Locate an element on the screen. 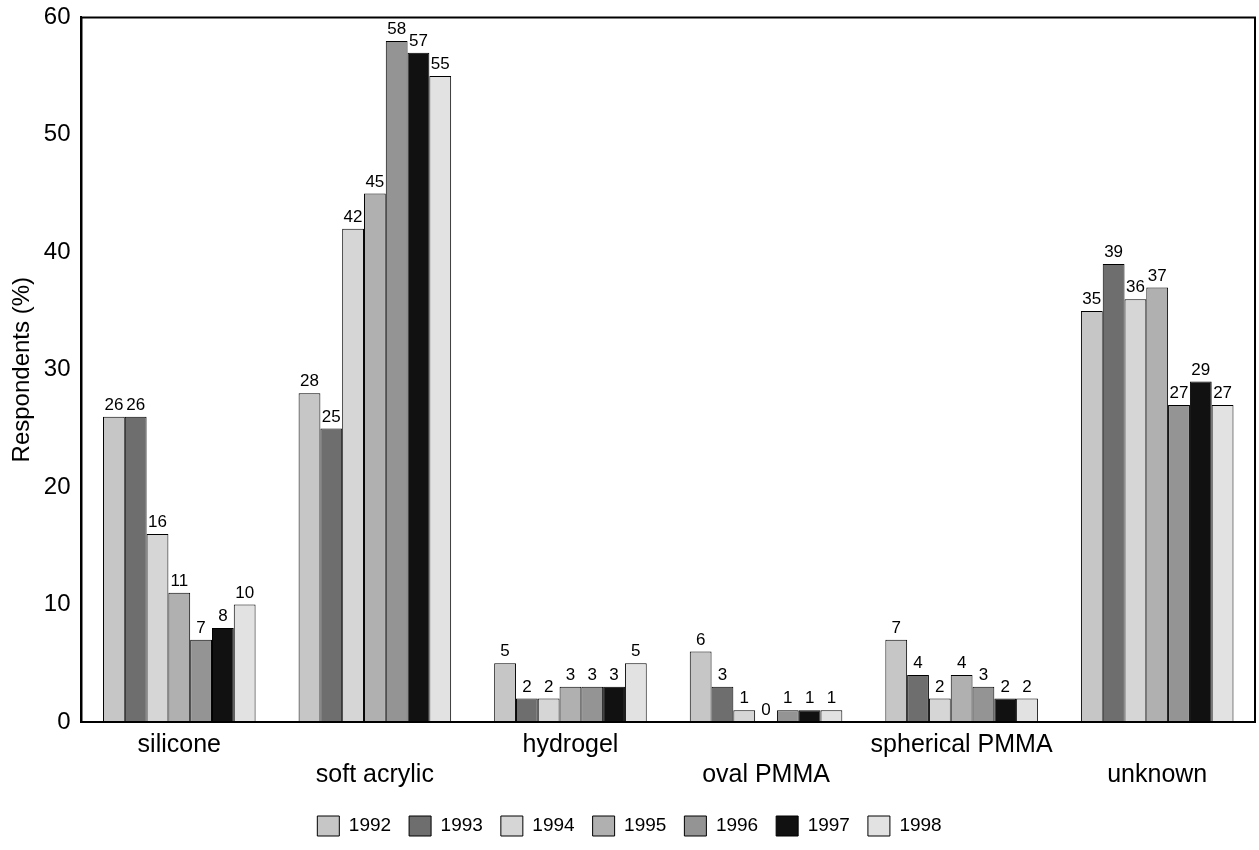 Image resolution: width=1259 pixels, height=850 pixels. legend-label: 1997 is located at coordinates (828, 825).